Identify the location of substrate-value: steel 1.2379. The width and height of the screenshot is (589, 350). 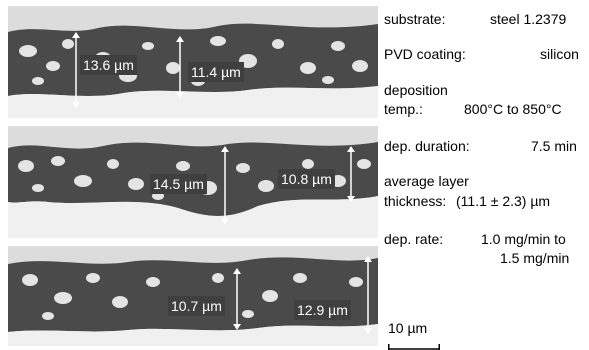
(528, 19).